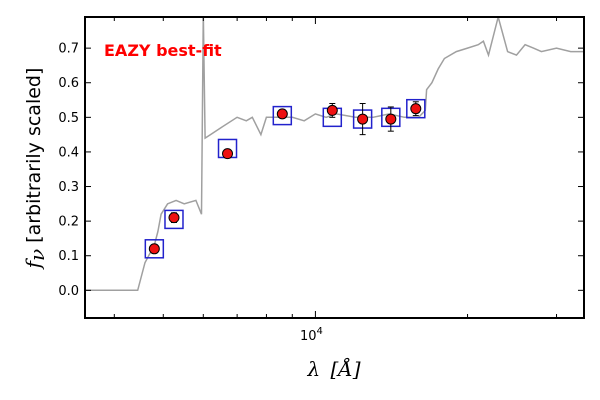 The image size is (600, 400). I want to click on y-tick-label: 0.6, so click(68, 83).